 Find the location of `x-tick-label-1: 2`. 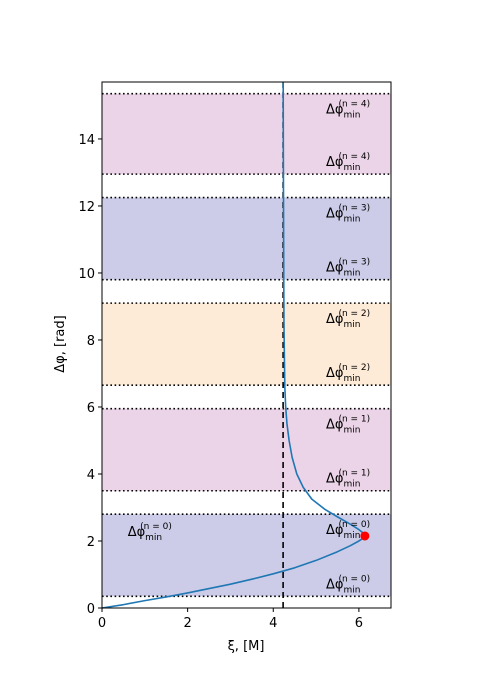

x-tick-label-1: 2 is located at coordinates (187, 623).